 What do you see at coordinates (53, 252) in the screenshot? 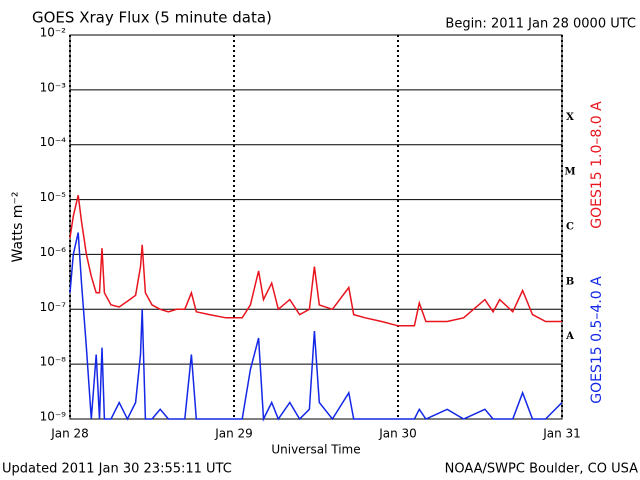
I see `y-tick-label: 10⁻⁶` at bounding box center [53, 252].